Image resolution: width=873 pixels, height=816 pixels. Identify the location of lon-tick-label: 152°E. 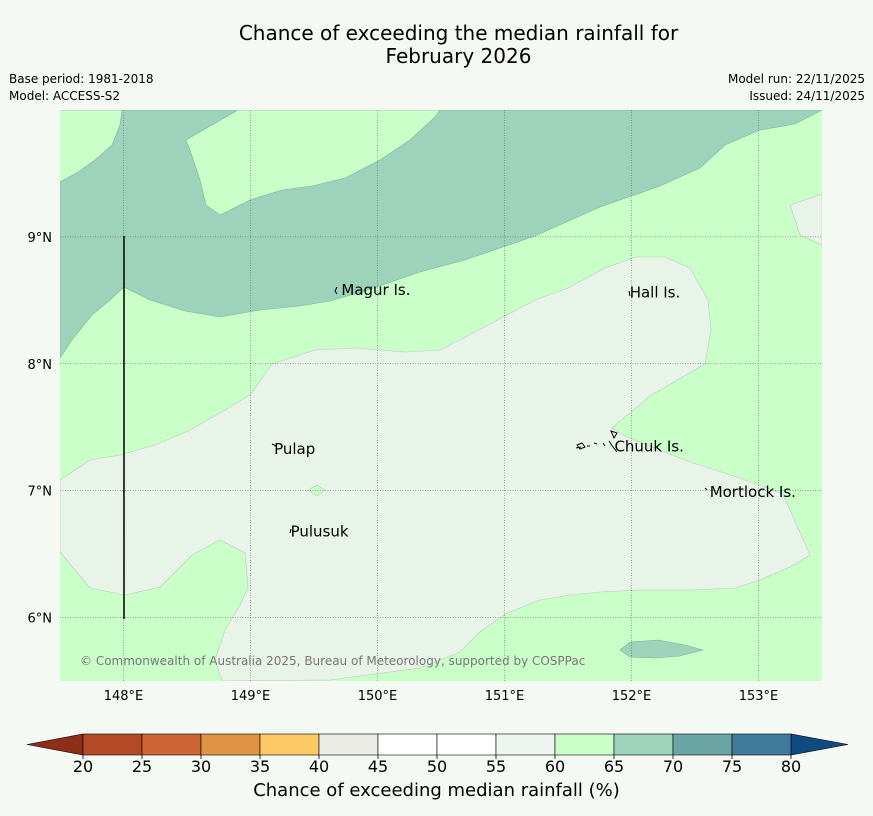
(632, 696).